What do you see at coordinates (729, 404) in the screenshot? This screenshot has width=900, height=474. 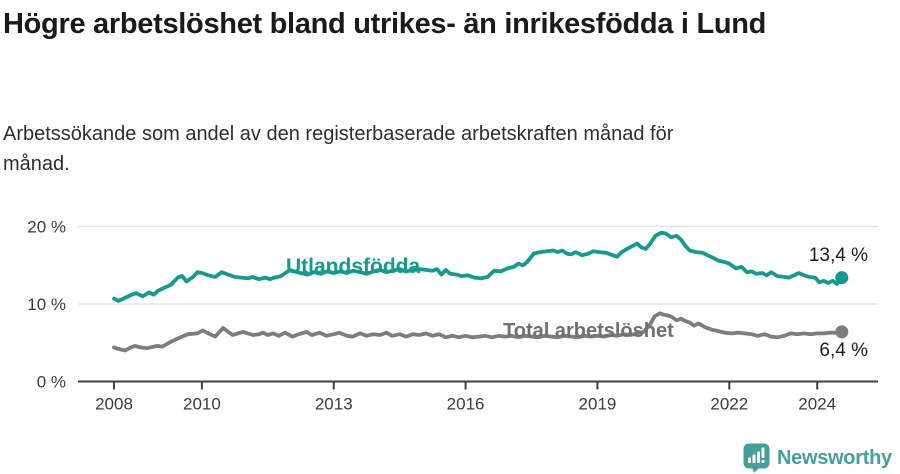 I see `x-tick-label: 2022` at bounding box center [729, 404].